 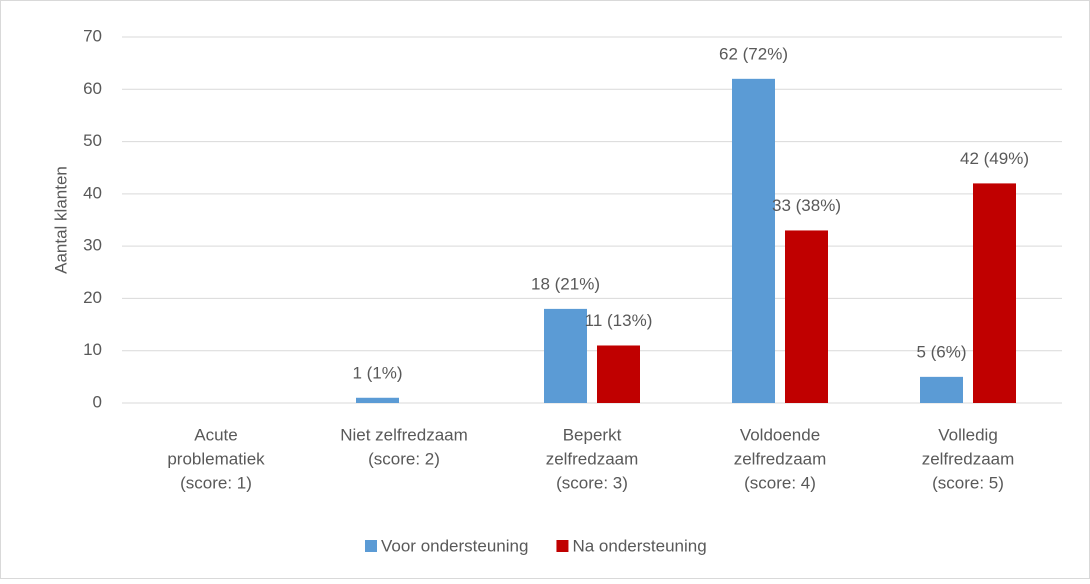 I want to click on x-tick-label: Acute, so click(x=215, y=434).